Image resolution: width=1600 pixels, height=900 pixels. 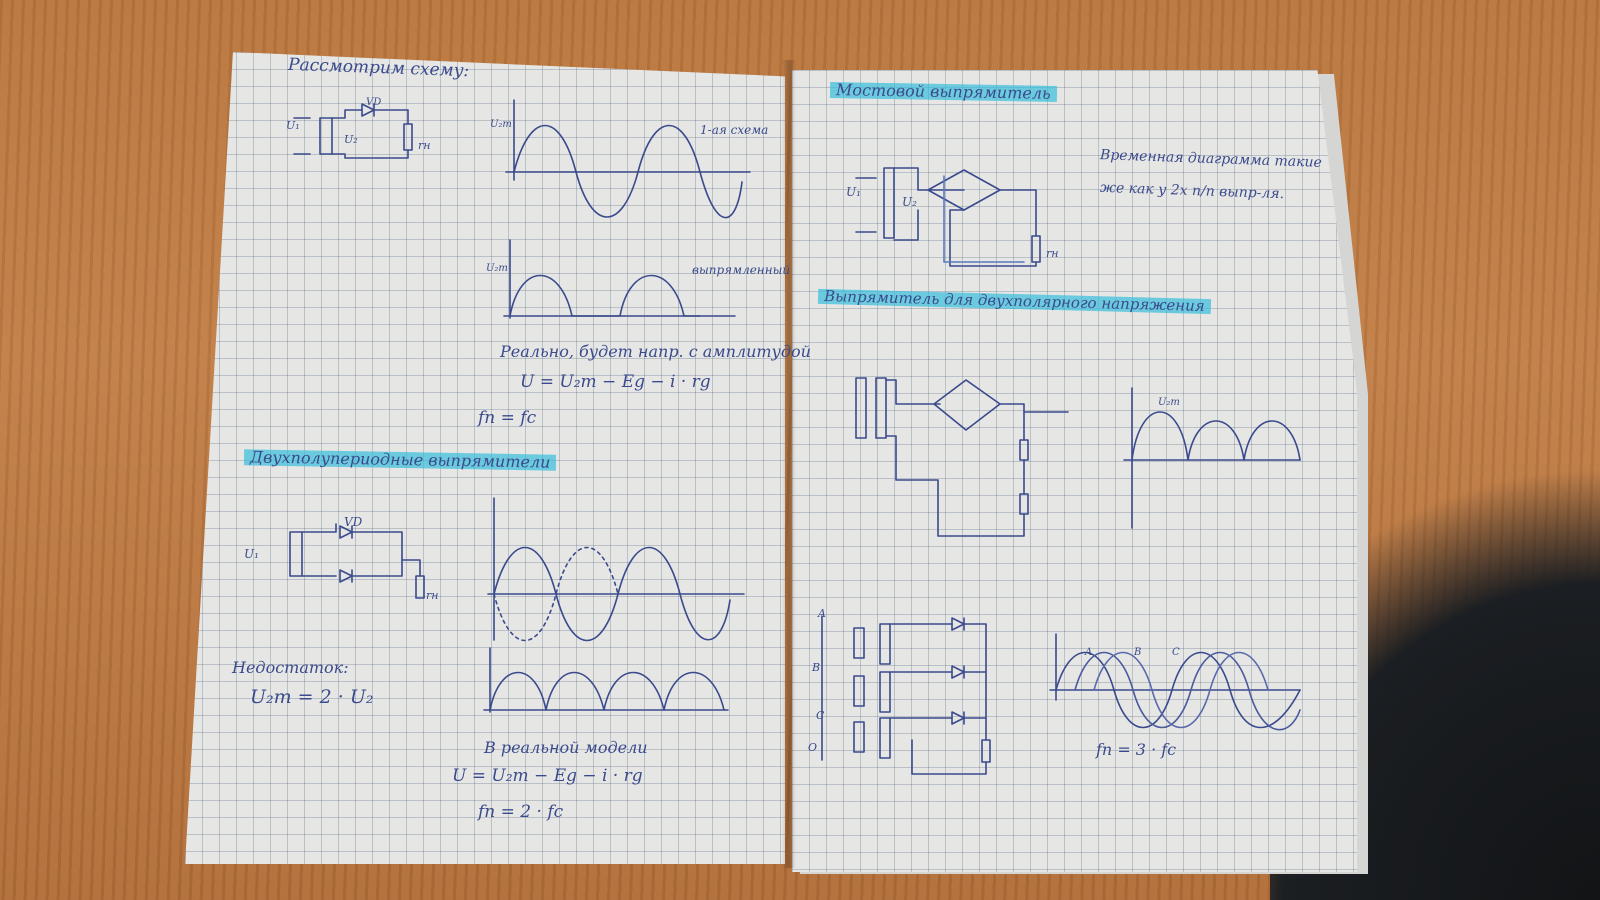 I want to click on label-u2m-a: U₂m, so click(x=501, y=124).